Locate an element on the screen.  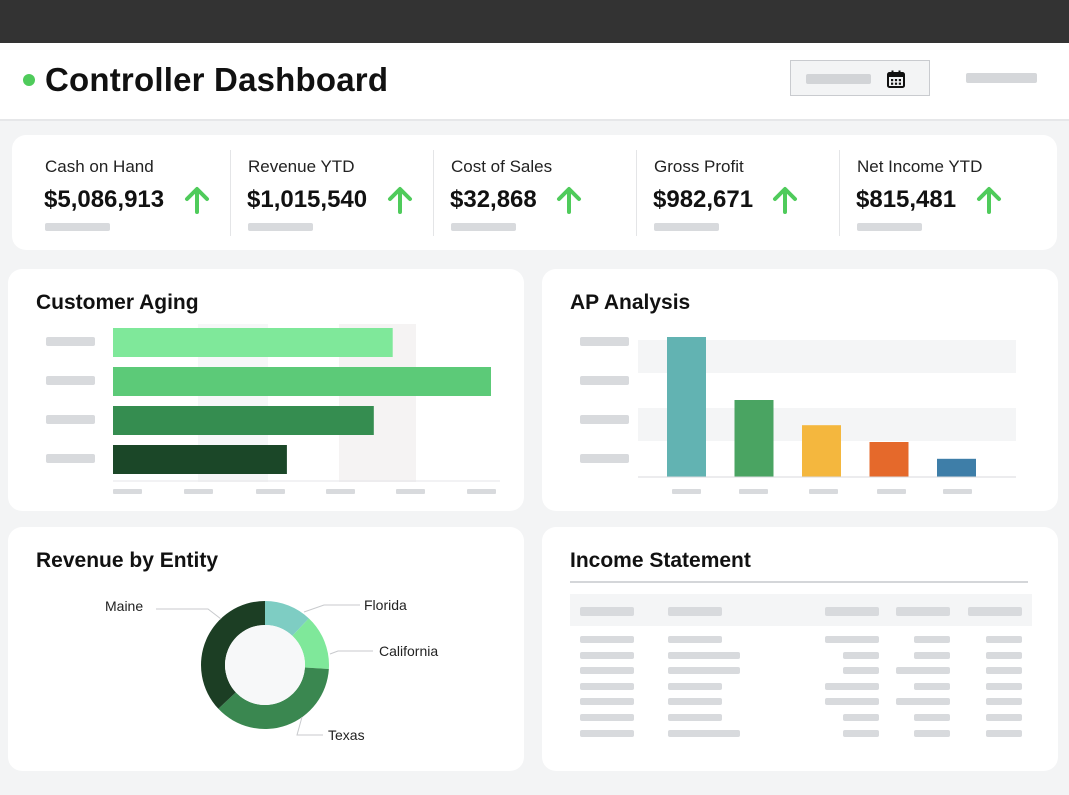
leader-line-texas is located at coordinates (309, 726).